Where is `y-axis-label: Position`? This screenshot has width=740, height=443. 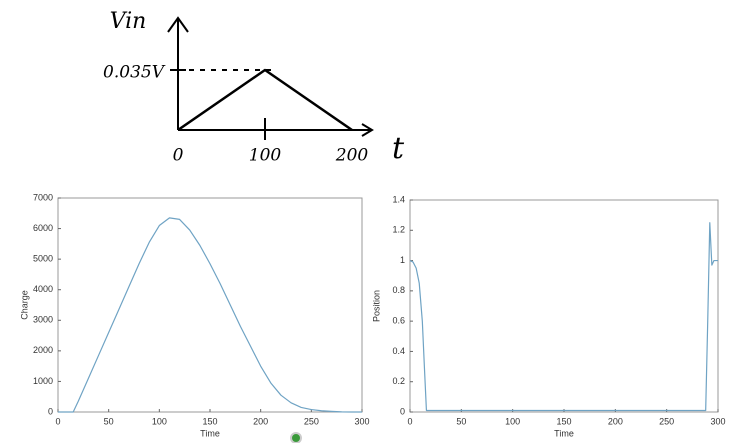
y-axis-label: Position is located at coordinates (376, 306).